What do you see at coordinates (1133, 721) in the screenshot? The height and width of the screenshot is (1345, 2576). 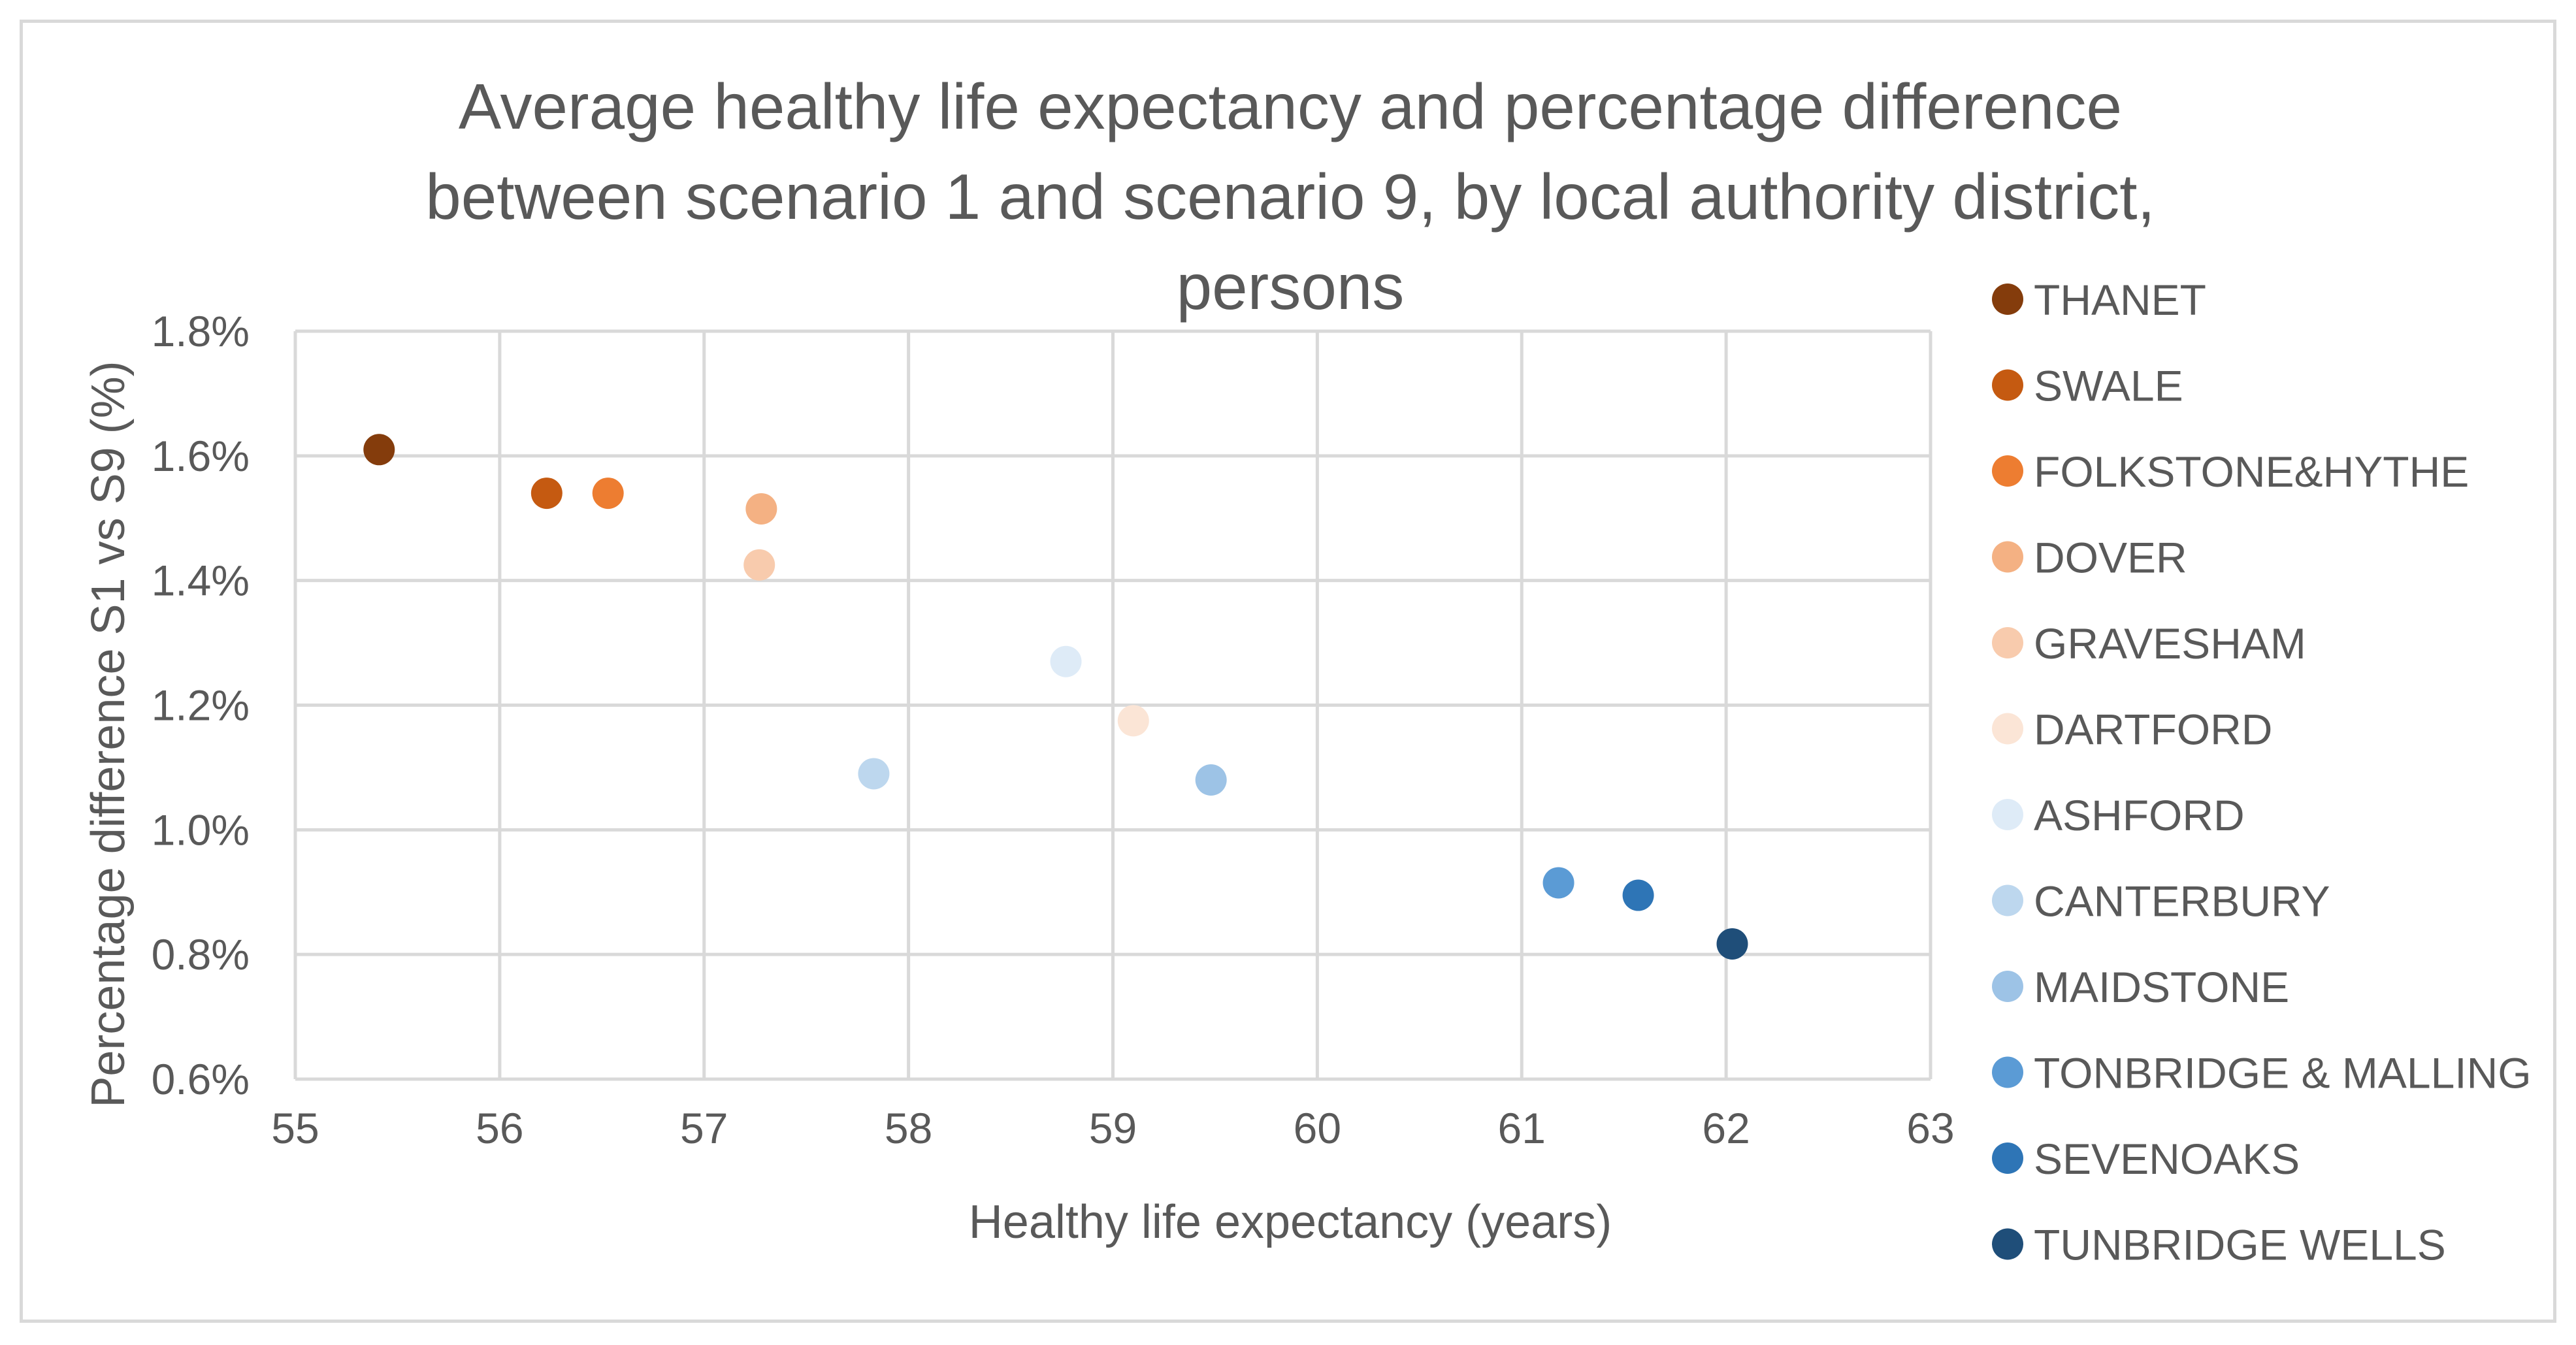 I see `point-dartford` at bounding box center [1133, 721].